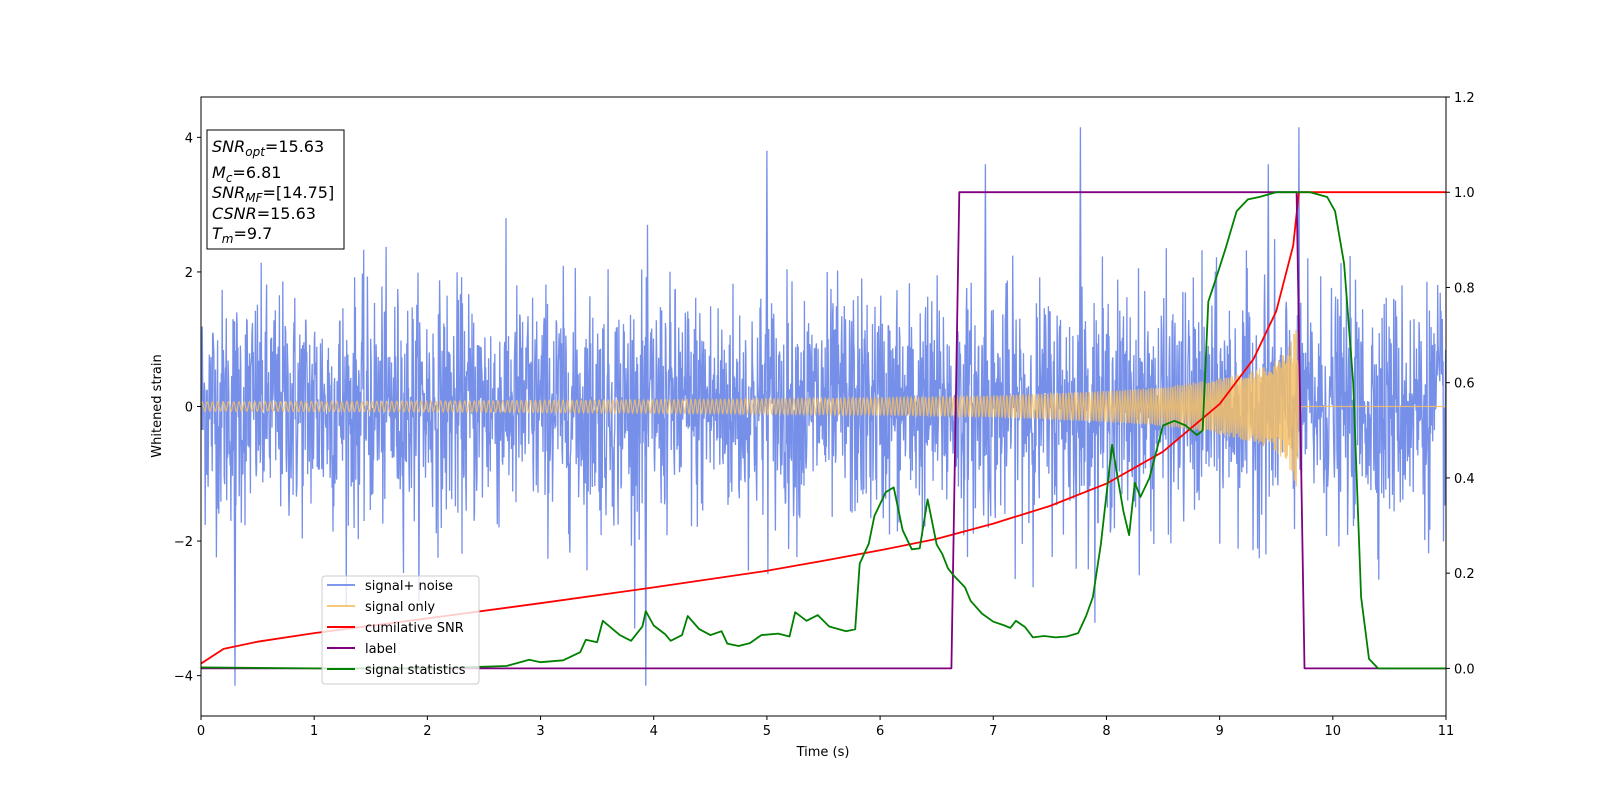 This screenshot has height=800, width=1600. I want to click on y2-tick-label: 0.2, so click(1464, 574).